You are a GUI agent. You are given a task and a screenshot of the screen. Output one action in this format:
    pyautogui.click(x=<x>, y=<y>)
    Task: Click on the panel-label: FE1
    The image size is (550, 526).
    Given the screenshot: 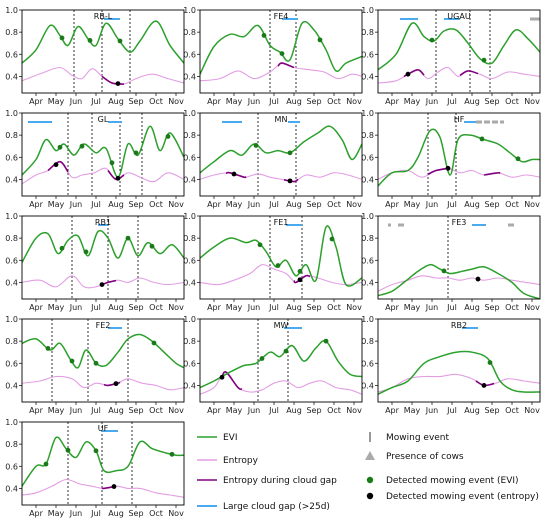 What is the action you would take?
    pyautogui.click(x=281, y=222)
    